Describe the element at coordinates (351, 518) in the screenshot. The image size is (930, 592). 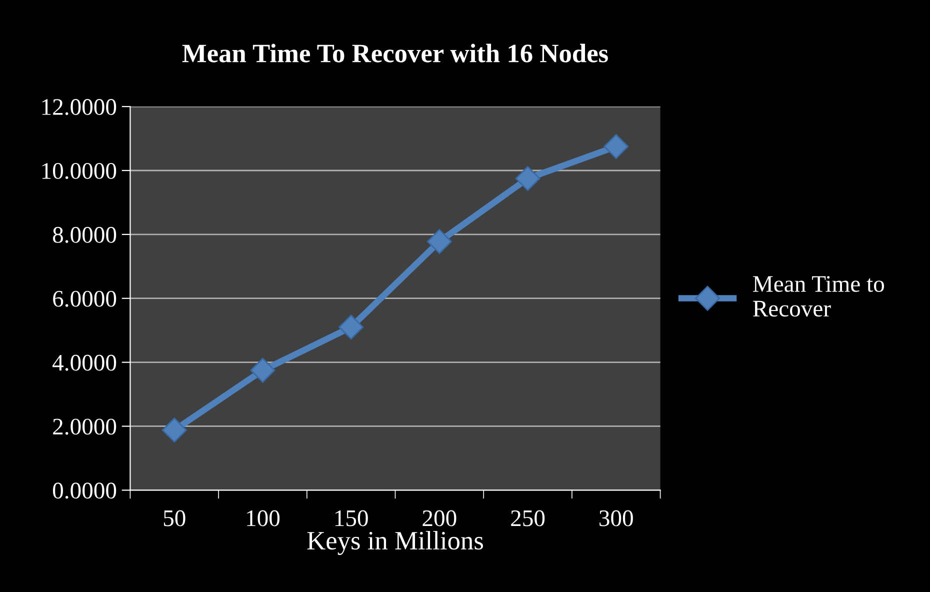
I see `x-tick-label: 150` at that location.